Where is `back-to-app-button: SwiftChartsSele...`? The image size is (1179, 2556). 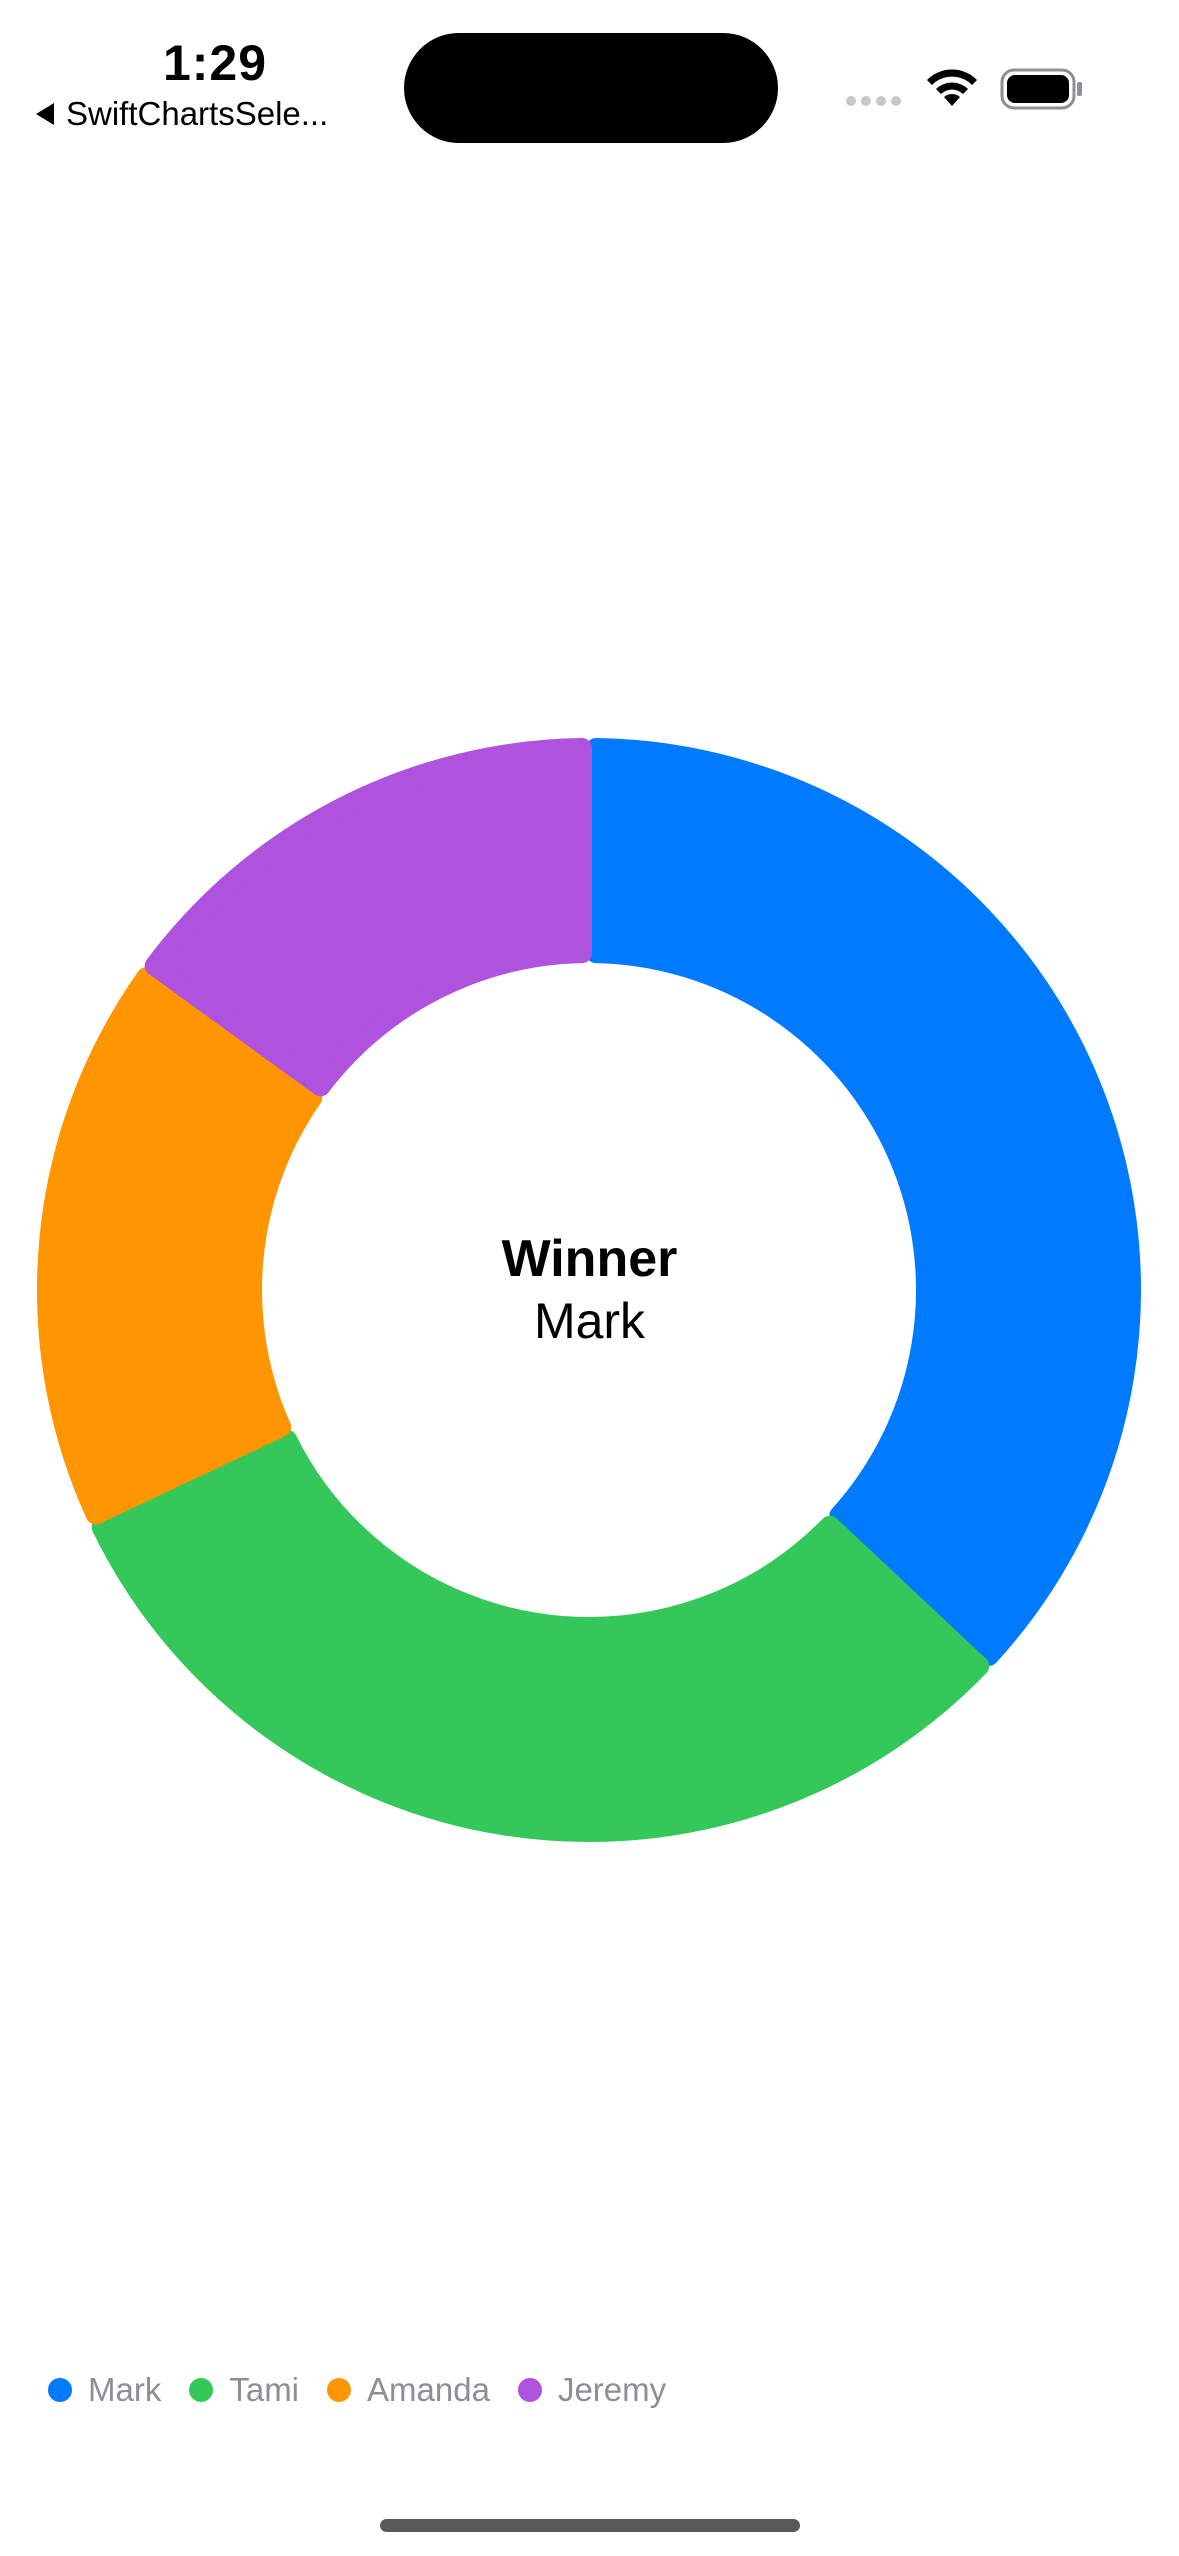 back-to-app-button: SwiftChartsSele... is located at coordinates (182, 114).